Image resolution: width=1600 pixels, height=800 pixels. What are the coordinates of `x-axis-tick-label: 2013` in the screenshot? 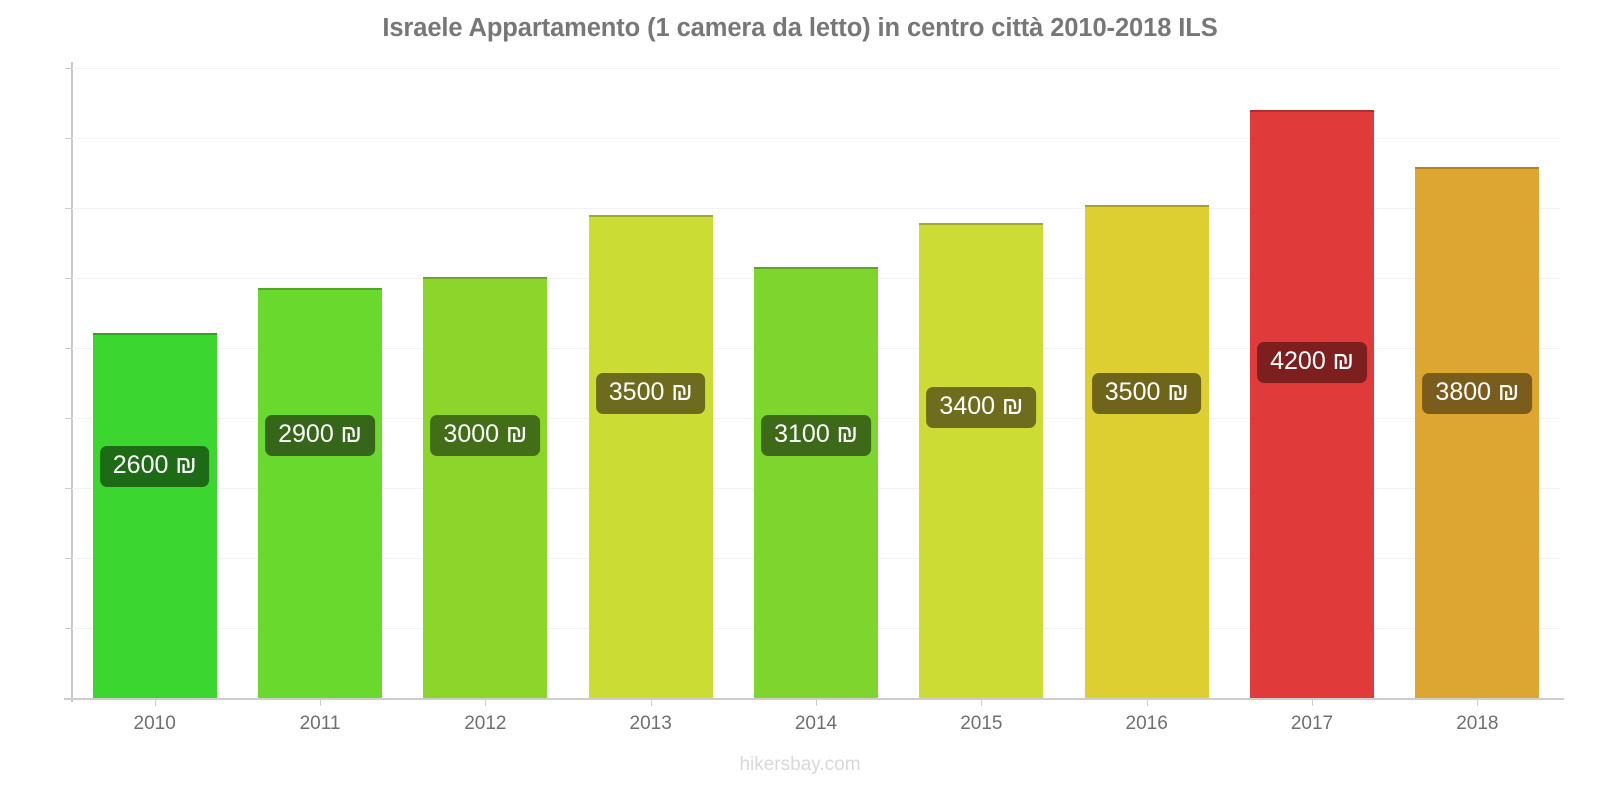 It's located at (650, 723).